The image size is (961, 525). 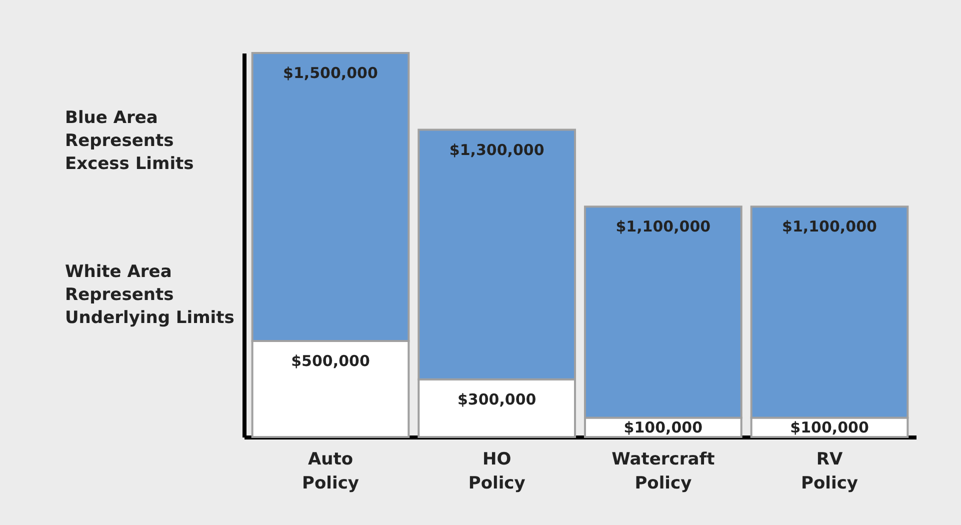 I want to click on x-tick-label: Auto Policy, so click(x=330, y=472).